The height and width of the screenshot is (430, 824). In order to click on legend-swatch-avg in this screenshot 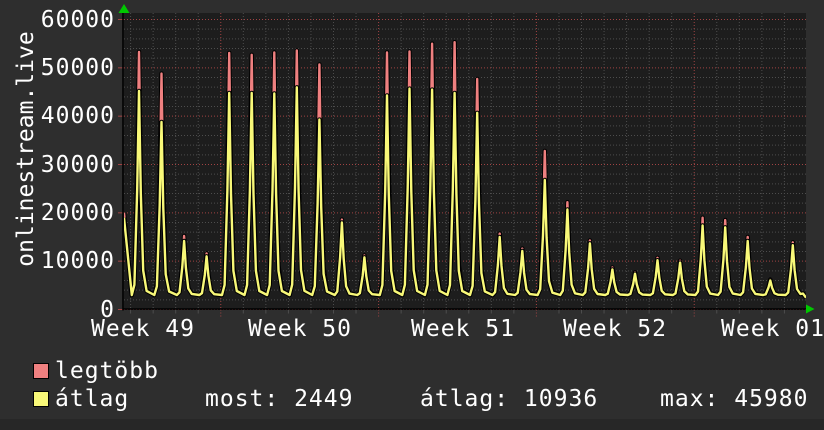, I will do `click(41, 399)`.